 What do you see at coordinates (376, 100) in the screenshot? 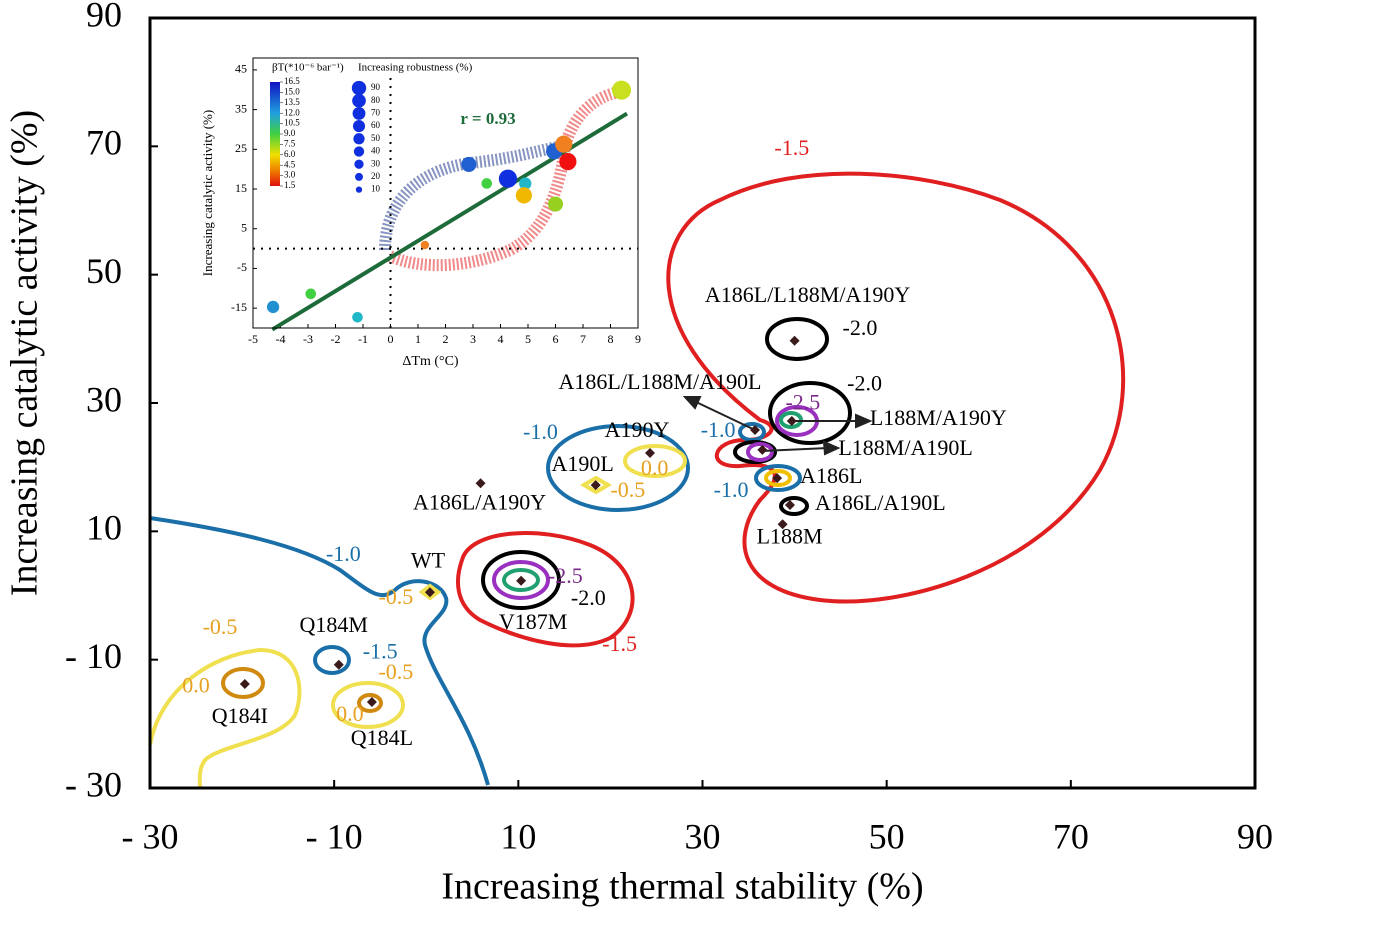
I see `size-legend-label: 80` at bounding box center [376, 100].